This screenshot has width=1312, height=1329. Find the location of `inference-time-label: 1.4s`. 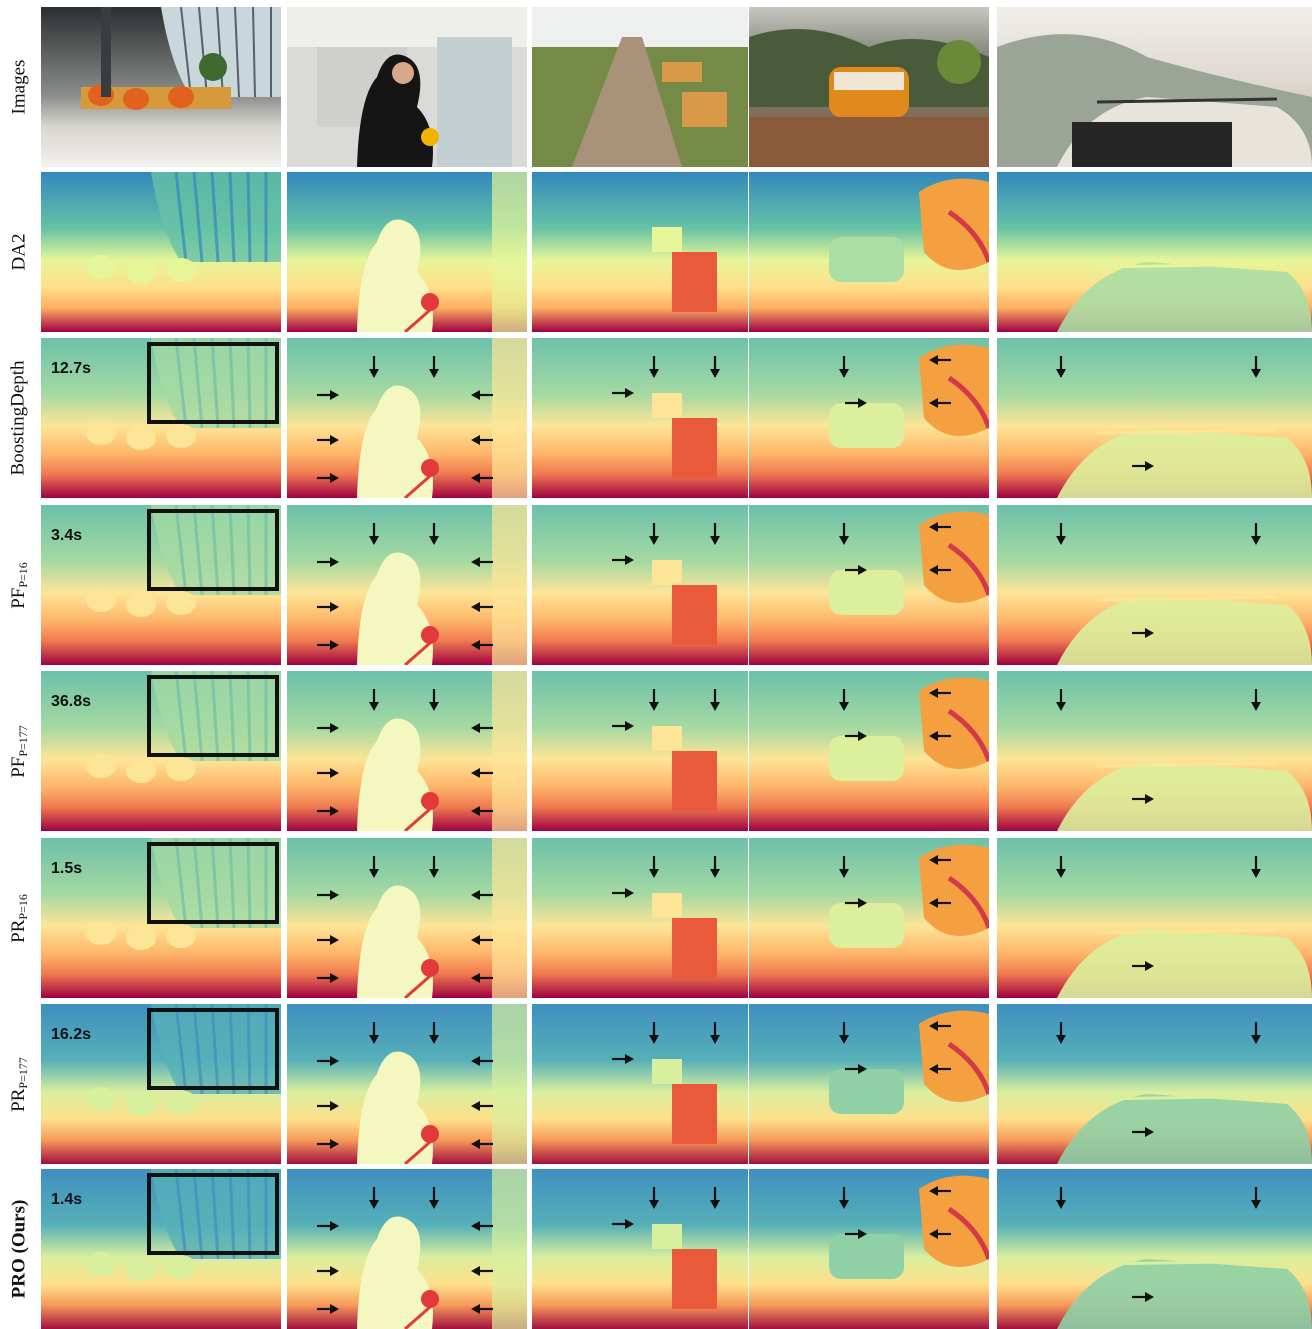

inference-time-label: 1.4s is located at coordinates (67, 1199).